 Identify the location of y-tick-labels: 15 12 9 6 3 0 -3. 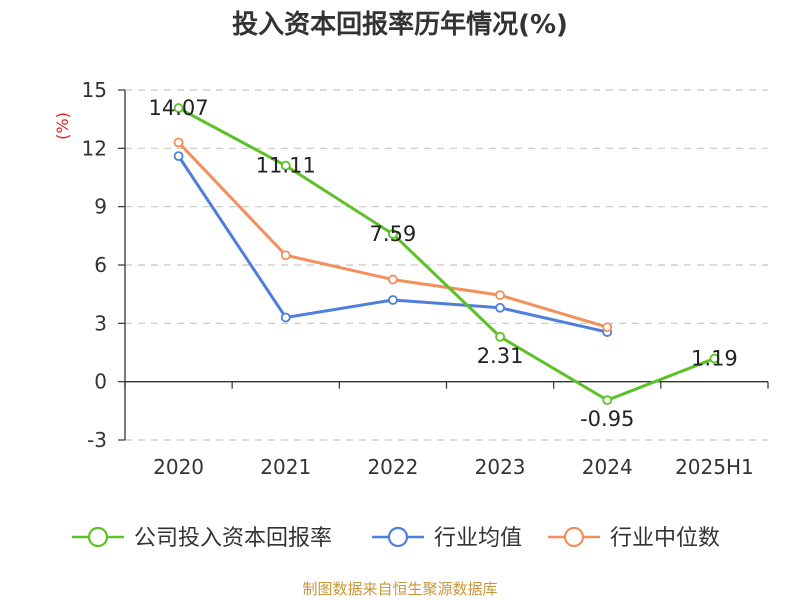
(94, 265).